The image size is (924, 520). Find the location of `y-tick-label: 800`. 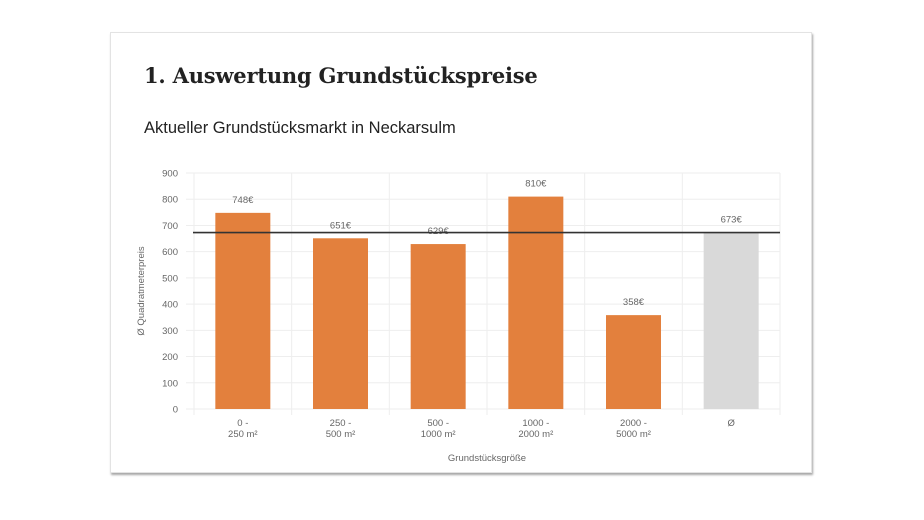

y-tick-label: 800 is located at coordinates (170, 200).